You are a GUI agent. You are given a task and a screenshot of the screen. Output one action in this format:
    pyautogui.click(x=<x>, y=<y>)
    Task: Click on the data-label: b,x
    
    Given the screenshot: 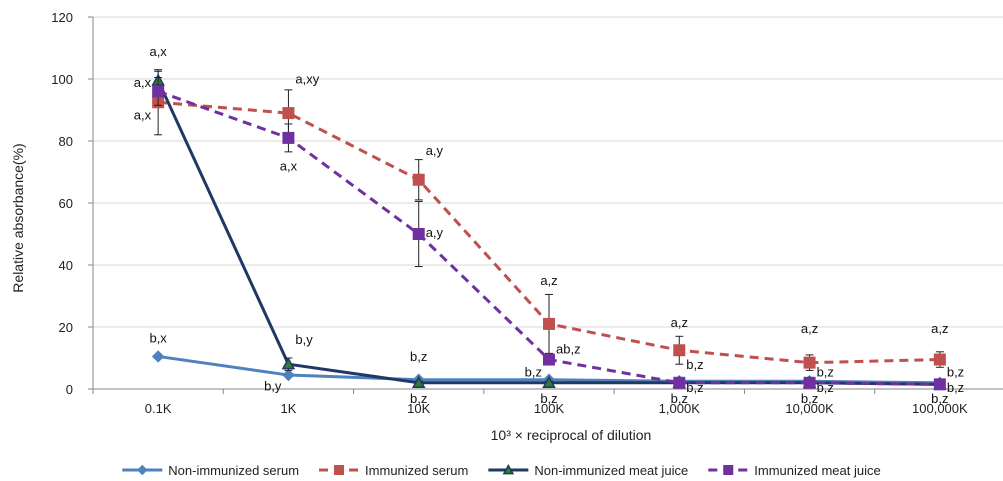 What is the action you would take?
    pyautogui.click(x=158, y=338)
    